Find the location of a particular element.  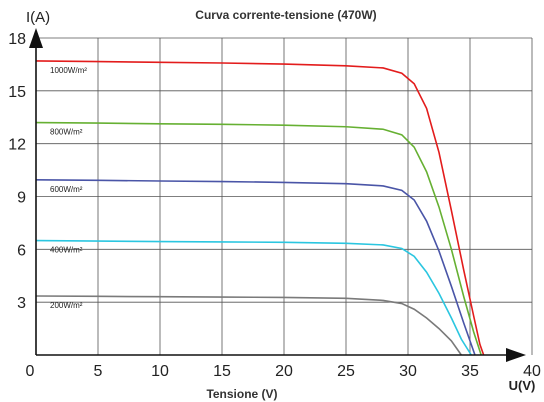

series-label: 200W/m² is located at coordinates (66, 305).